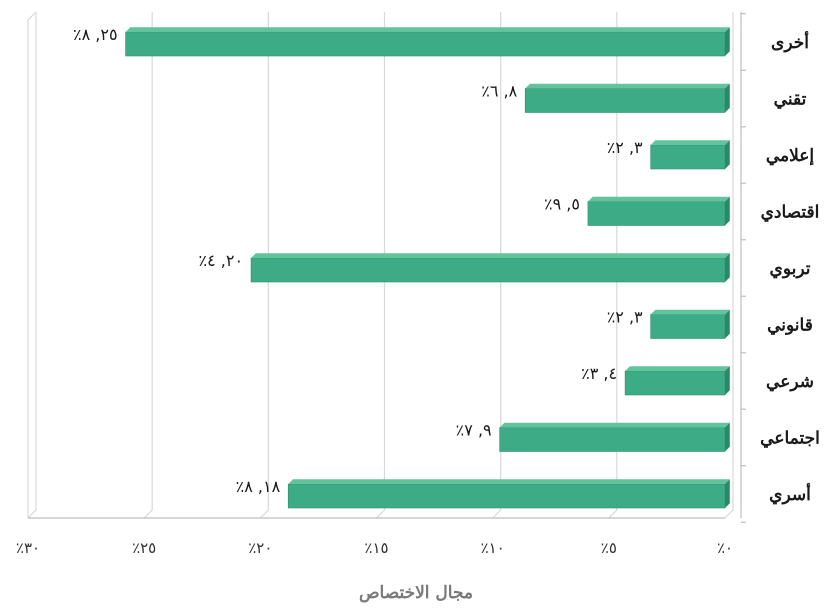 This screenshot has height=610, width=833. I want to click on category-label: أخرى, so click(790, 41).